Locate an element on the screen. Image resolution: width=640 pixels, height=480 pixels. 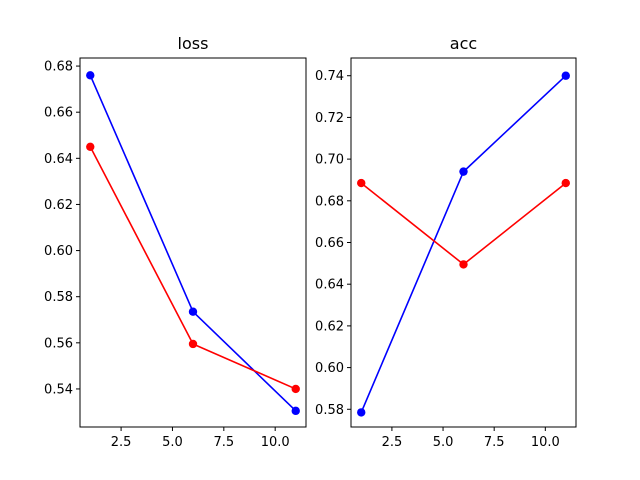
chart-title: loss is located at coordinates (193, 43).